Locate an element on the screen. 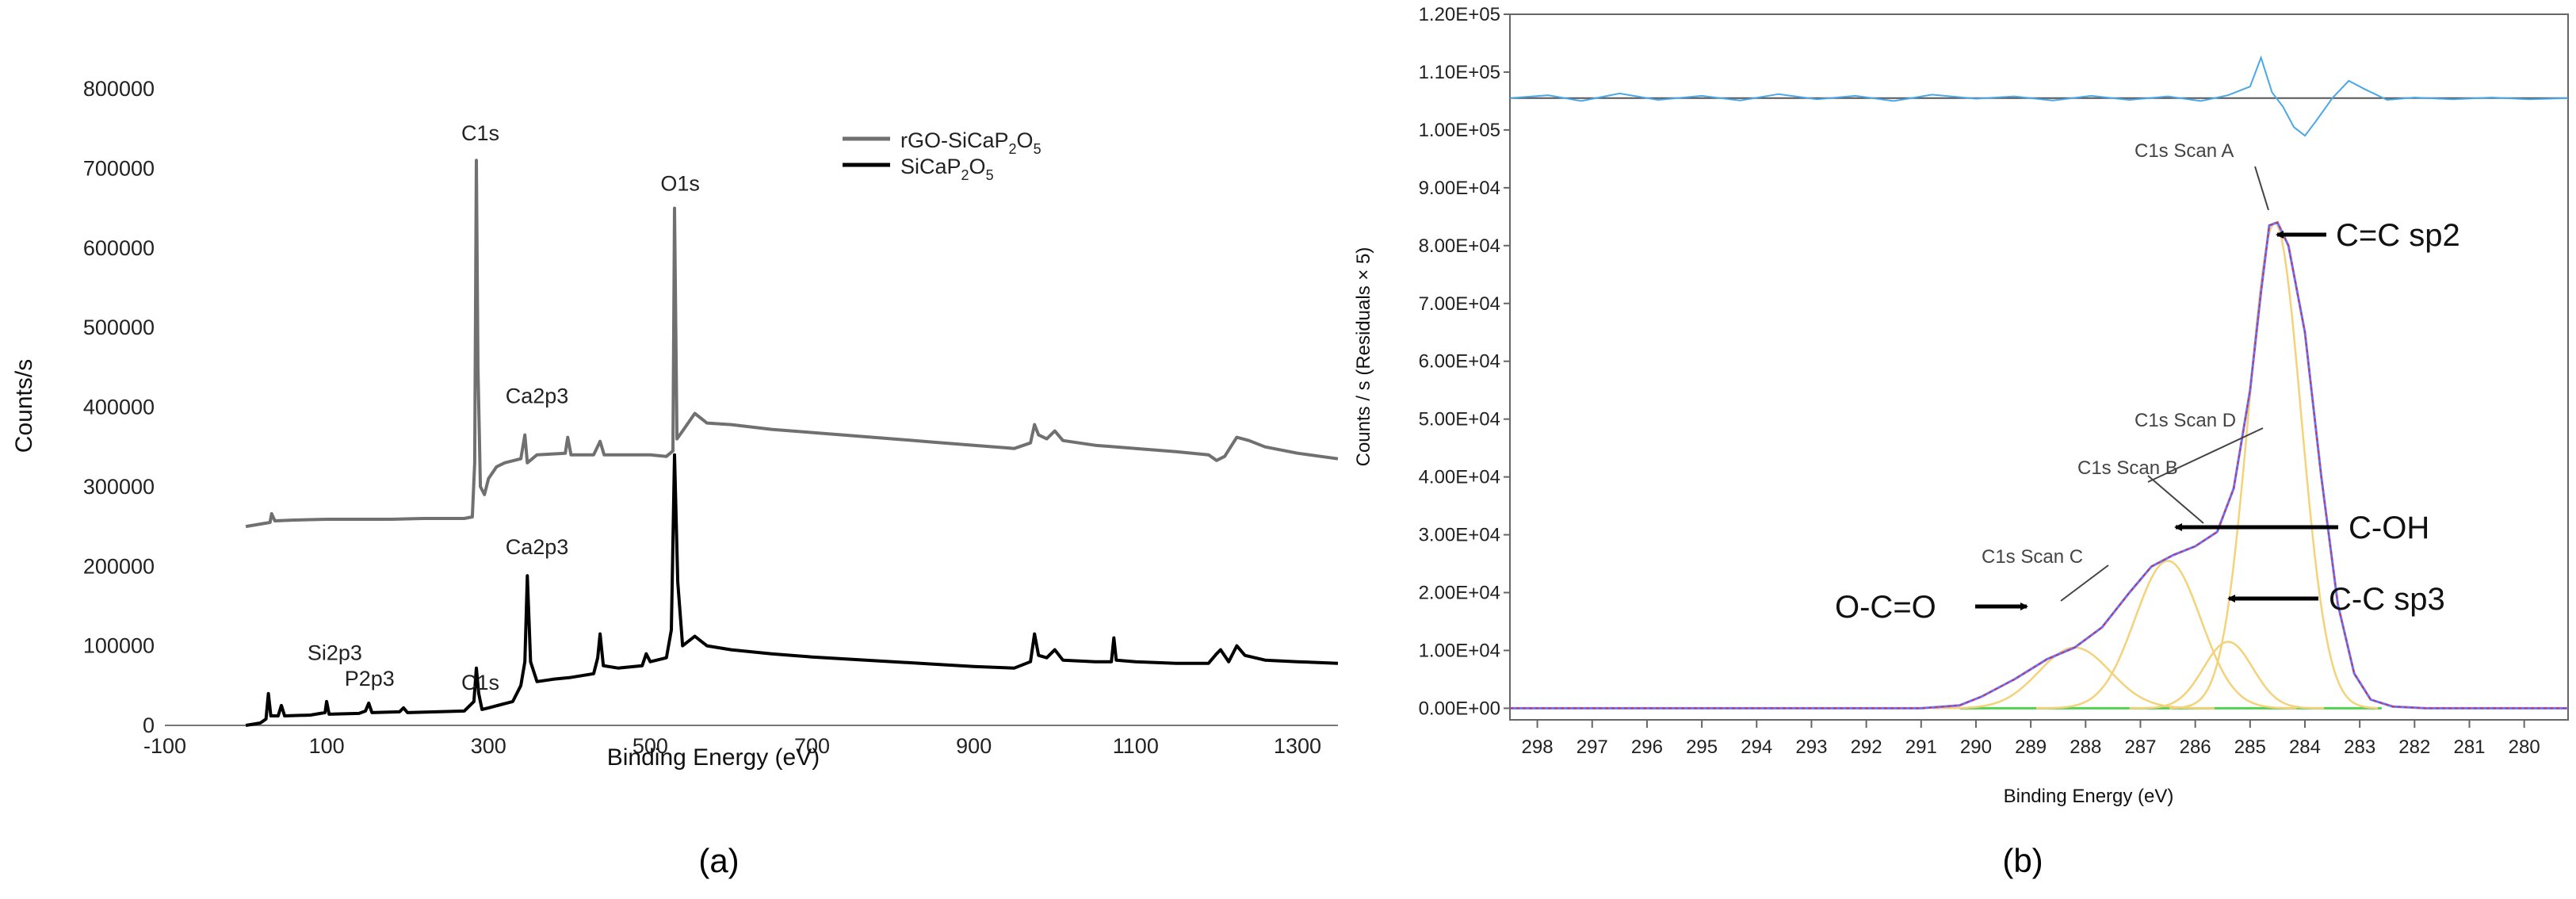  label-c-oh: C-OH is located at coordinates (2389, 528).